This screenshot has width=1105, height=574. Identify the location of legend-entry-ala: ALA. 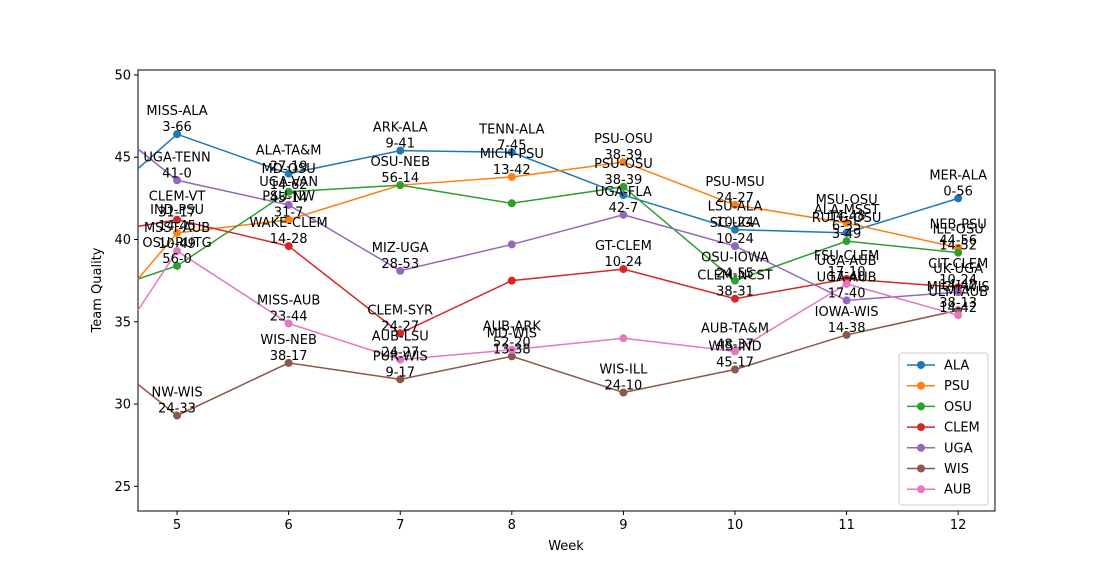
(956, 366).